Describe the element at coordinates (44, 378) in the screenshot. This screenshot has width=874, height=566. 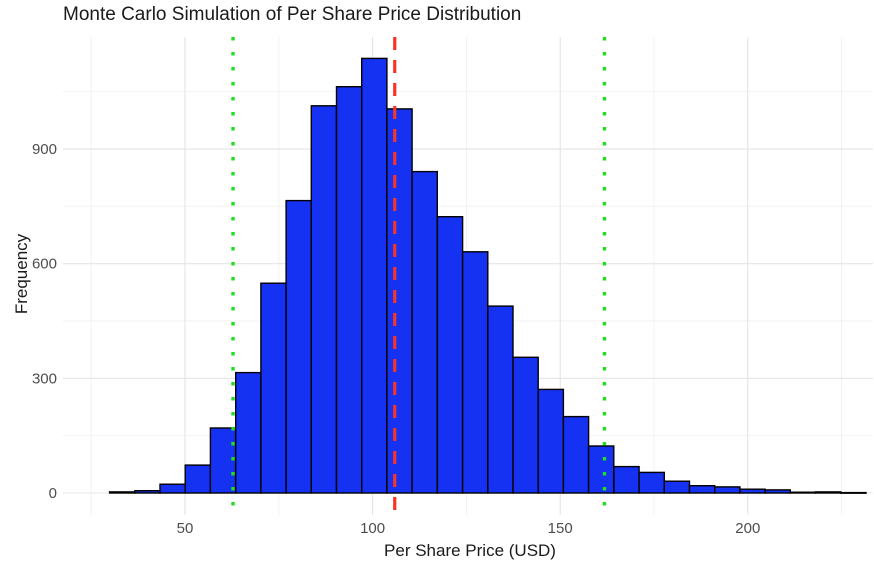
I see `y-tick-label: 300` at that location.